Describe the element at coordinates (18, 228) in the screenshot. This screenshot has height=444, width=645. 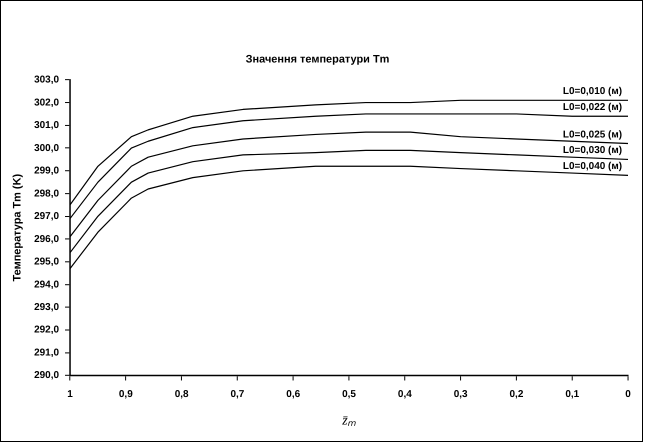
I see `y-axis-title: Температура Tm (K)` at that location.